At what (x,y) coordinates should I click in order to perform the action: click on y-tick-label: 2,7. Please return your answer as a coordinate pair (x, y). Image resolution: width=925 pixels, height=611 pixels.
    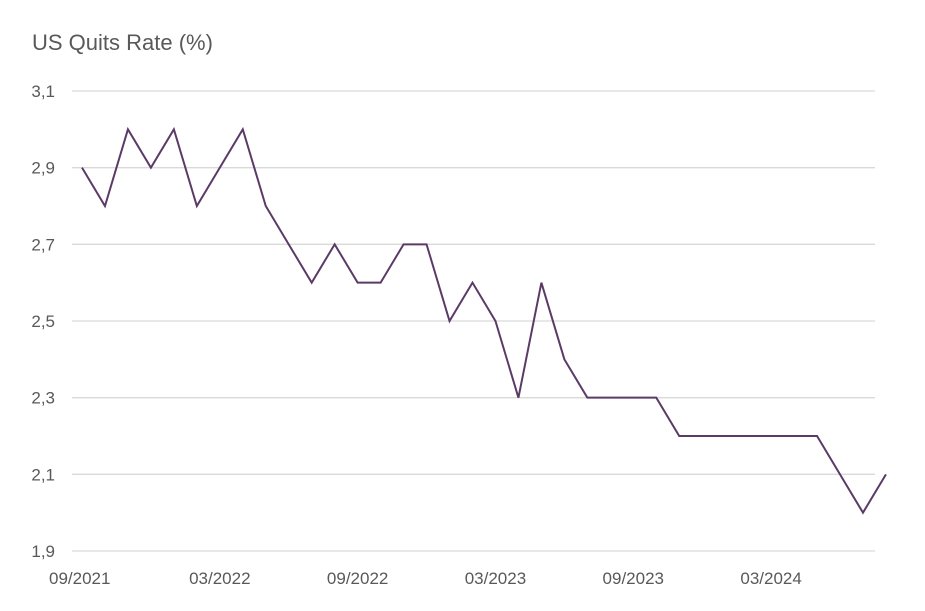
    Looking at the image, I should click on (43, 244).